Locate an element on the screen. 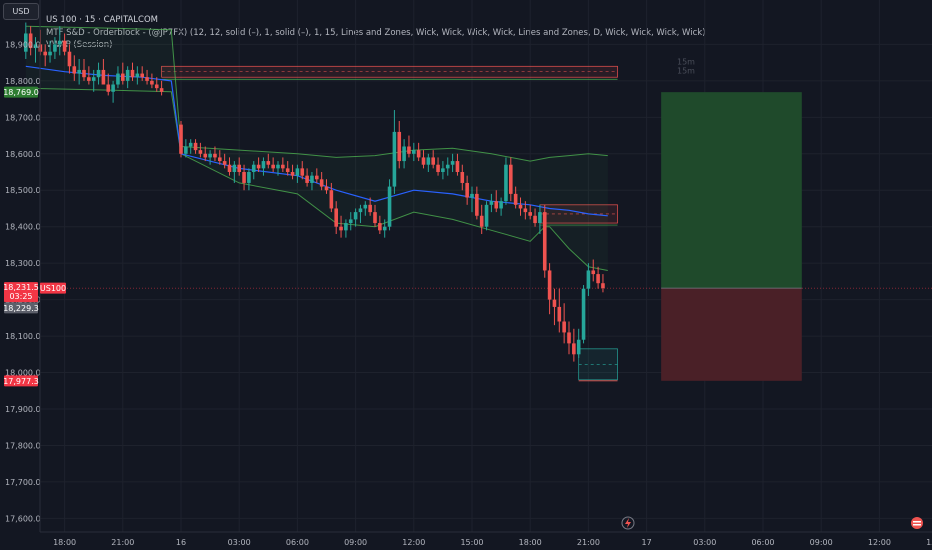 The image size is (932, 550). y-tick-label: 18,300.0 is located at coordinates (23, 263).